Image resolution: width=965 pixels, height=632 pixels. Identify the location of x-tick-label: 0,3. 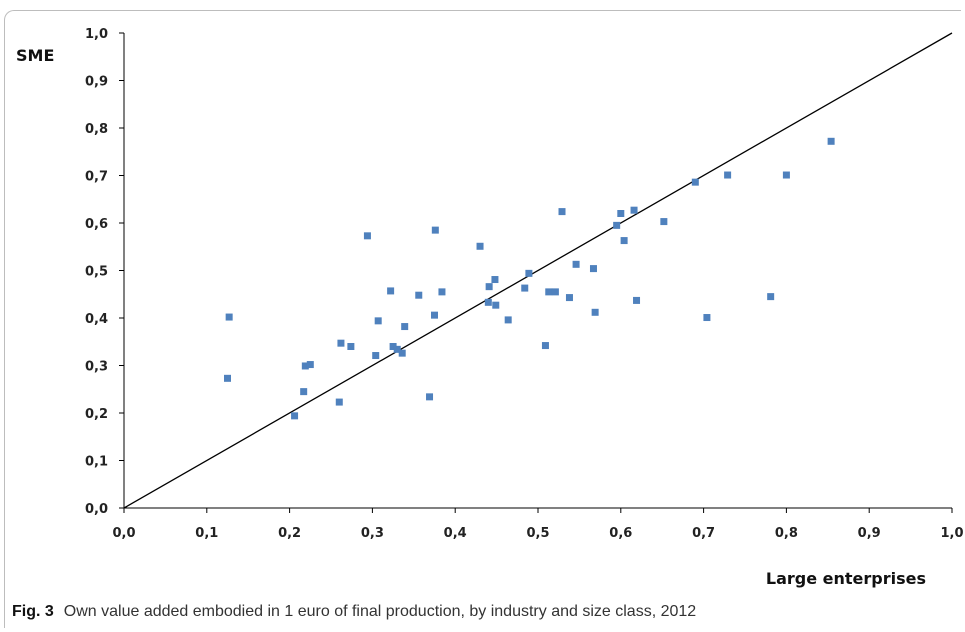
(372, 533).